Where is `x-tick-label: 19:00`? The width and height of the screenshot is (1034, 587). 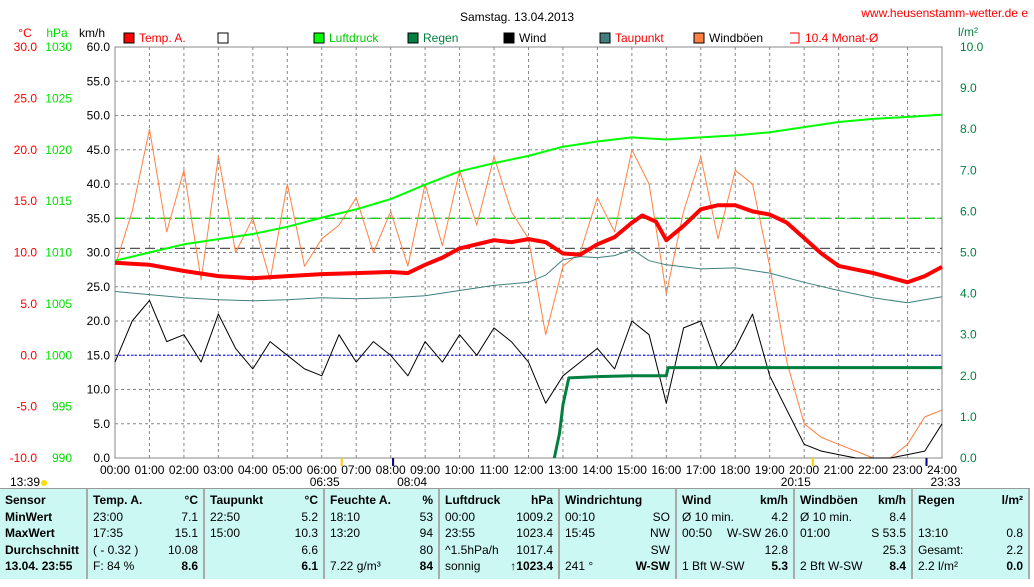 x-tick-label: 19:00 is located at coordinates (770, 470).